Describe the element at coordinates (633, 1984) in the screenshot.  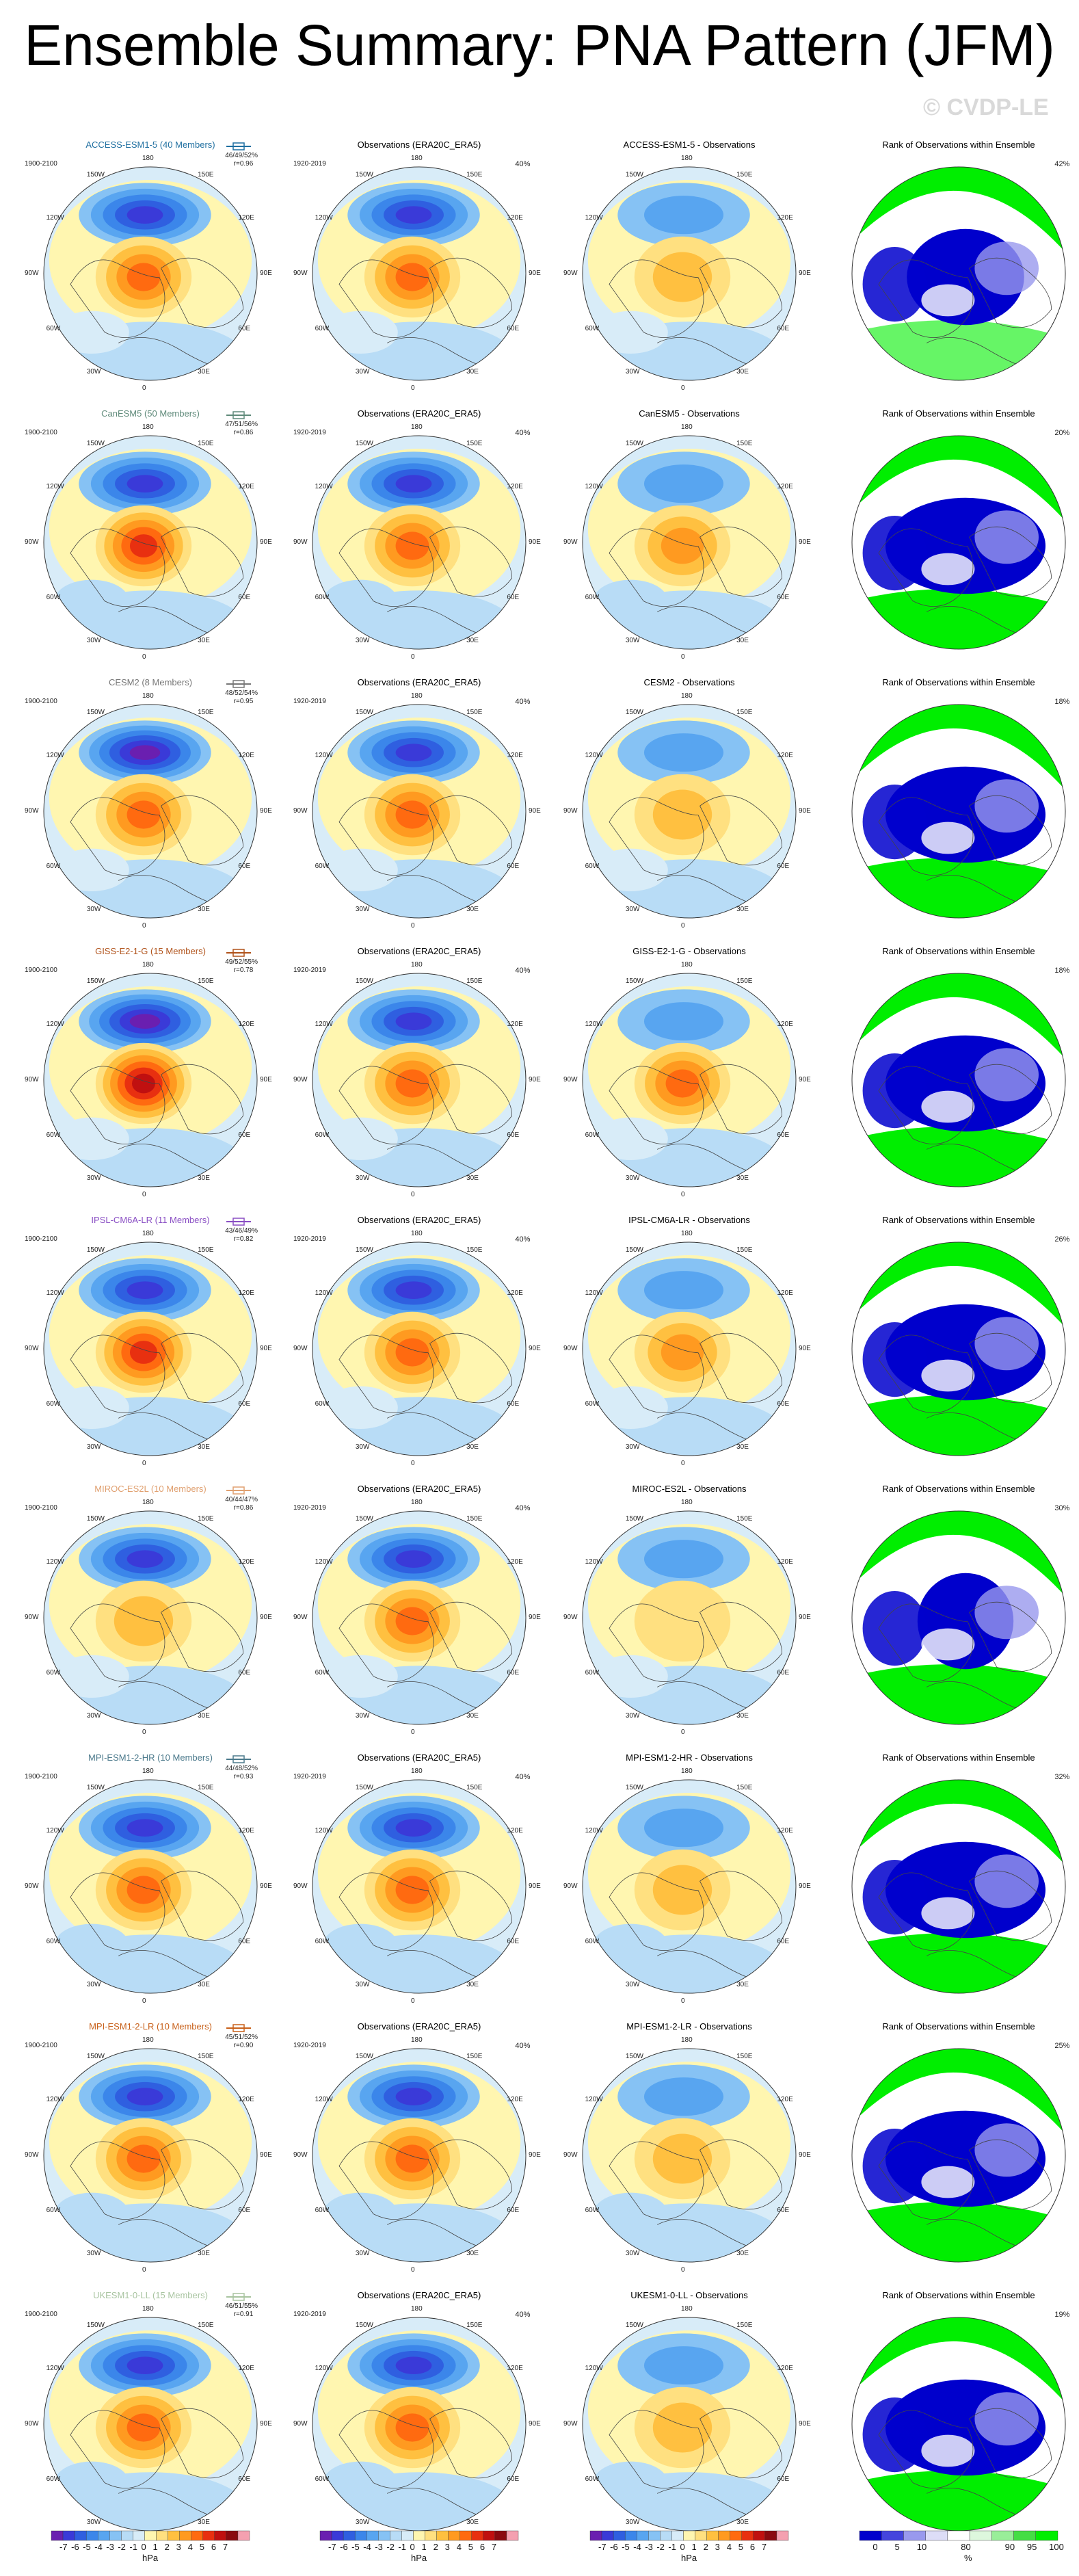
I see `longitude-label: 30W` at that location.